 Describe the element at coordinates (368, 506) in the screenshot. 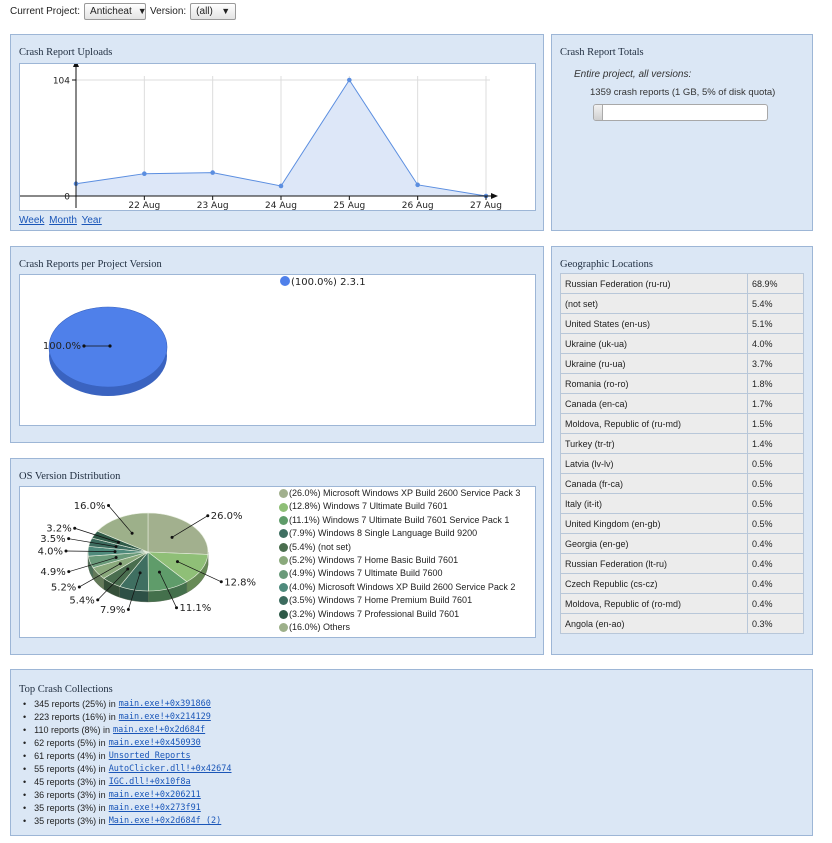

I see `os-legend-label: (12.8%) Windows 7 Ultimate Build 7601` at that location.